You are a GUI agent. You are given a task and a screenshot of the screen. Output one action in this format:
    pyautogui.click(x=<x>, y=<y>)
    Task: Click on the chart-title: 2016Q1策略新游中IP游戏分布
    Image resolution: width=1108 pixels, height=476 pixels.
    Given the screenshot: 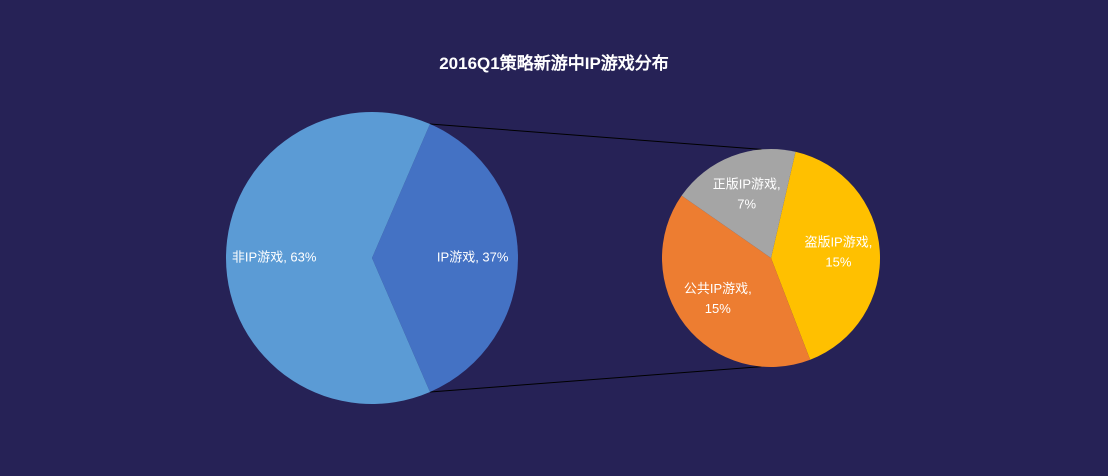 What is the action you would take?
    pyautogui.click(x=554, y=63)
    